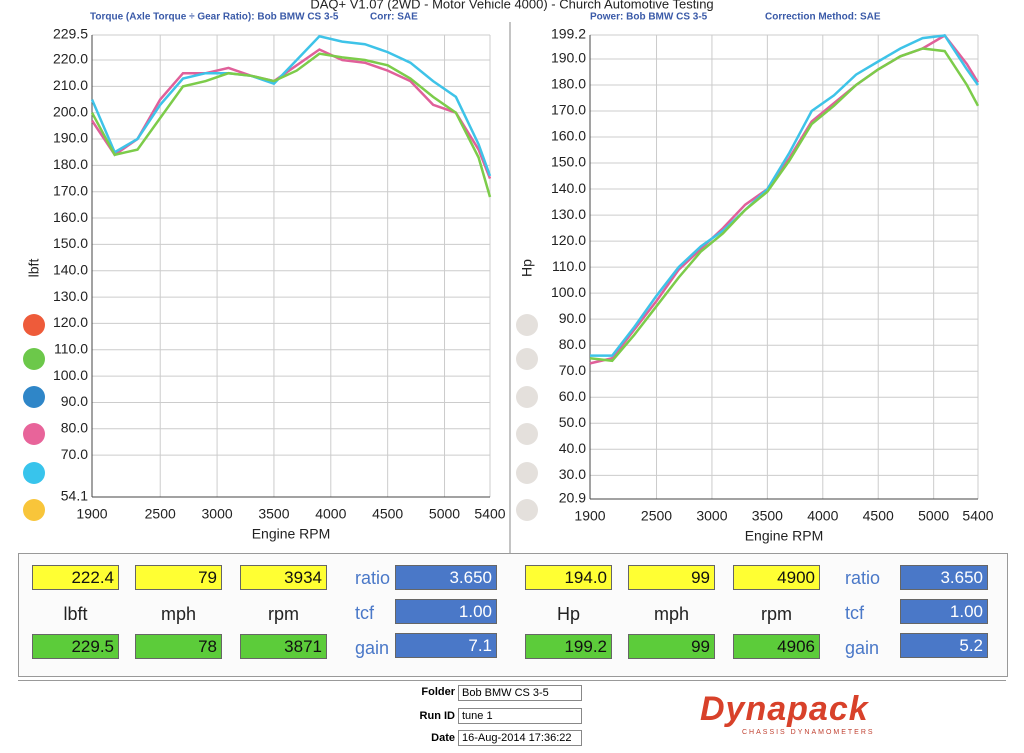  I want to click on y-tick-label: 70.0, so click(572, 370).